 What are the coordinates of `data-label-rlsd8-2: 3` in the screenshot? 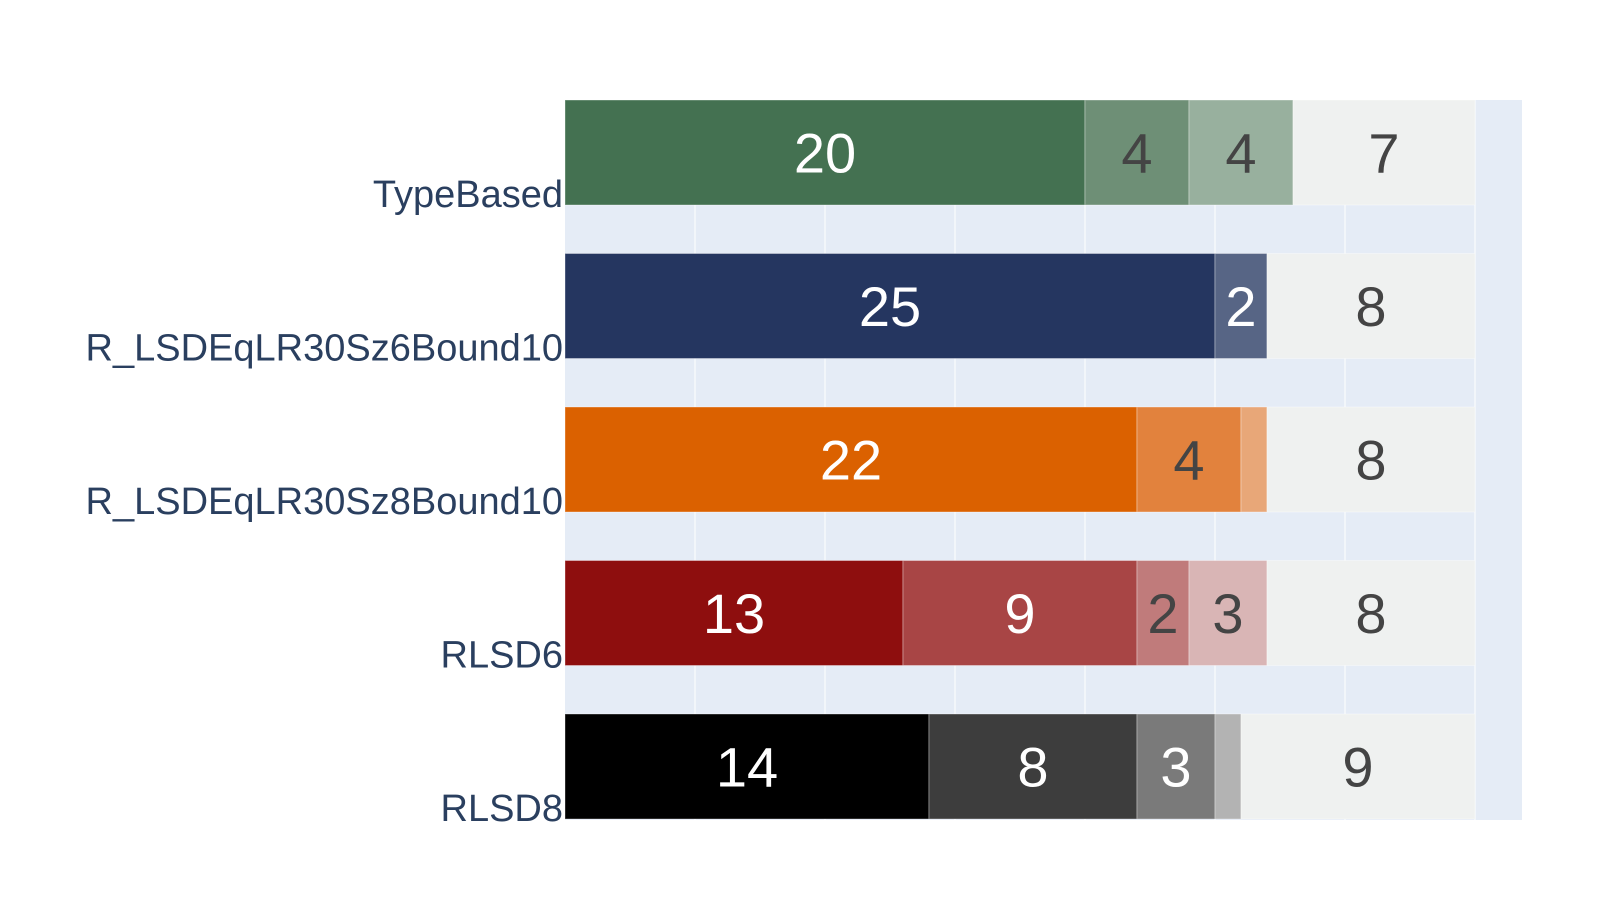 It's located at (1175, 767).